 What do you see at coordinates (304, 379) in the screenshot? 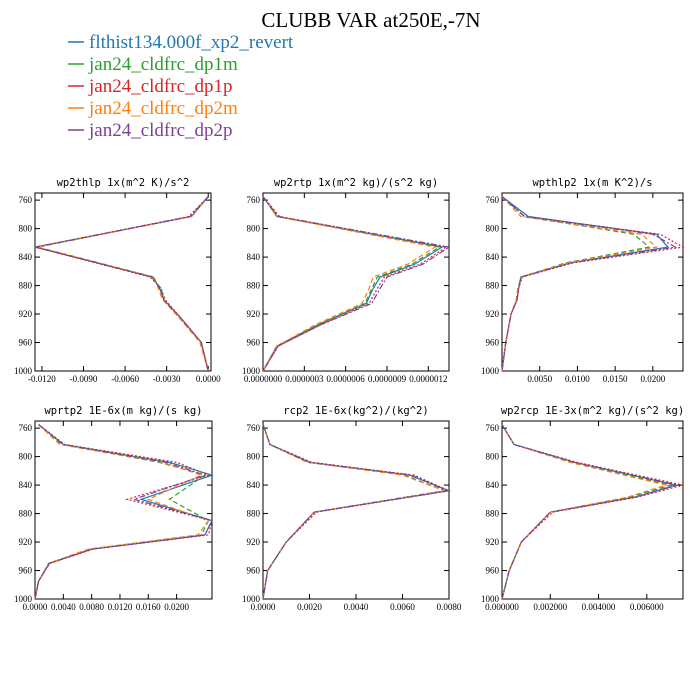
I see `x-tick-label: 0.0000003` at bounding box center [304, 379].